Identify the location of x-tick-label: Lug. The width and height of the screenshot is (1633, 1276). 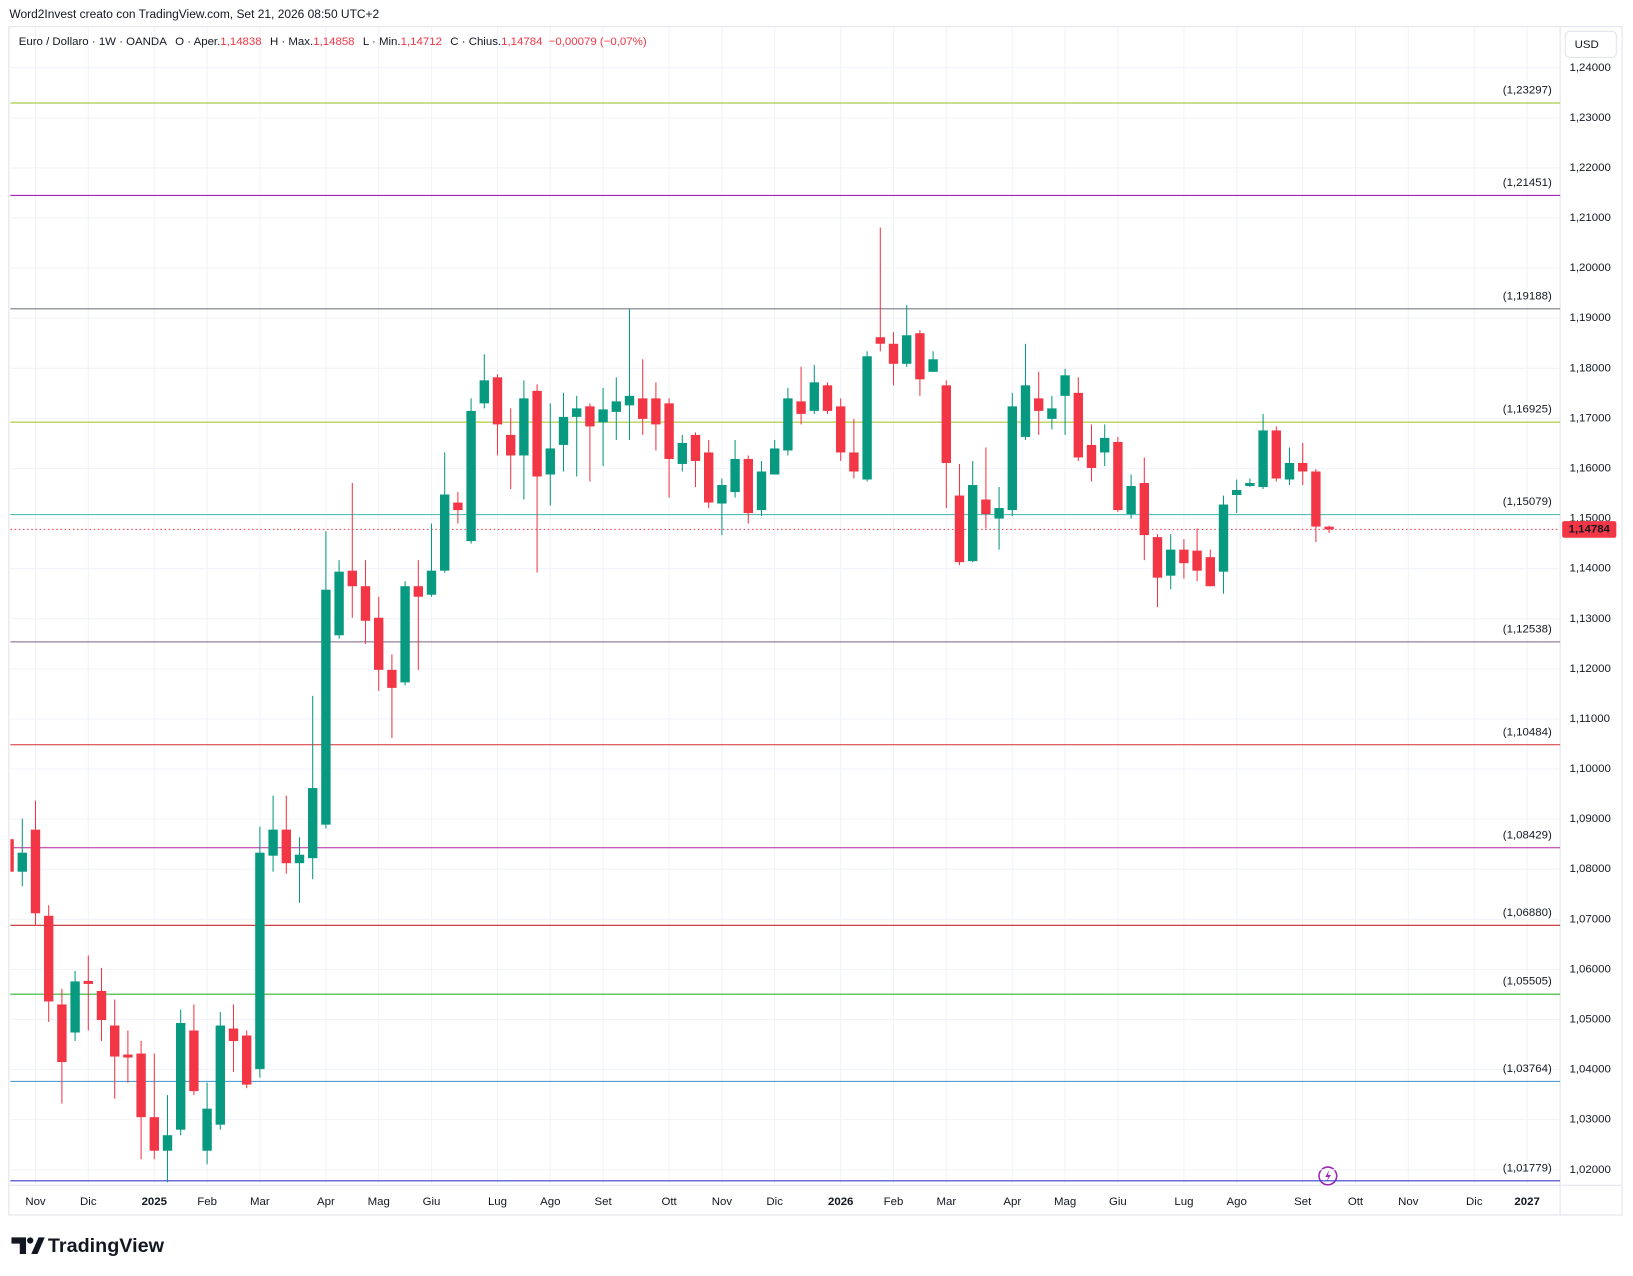
(1183, 1202).